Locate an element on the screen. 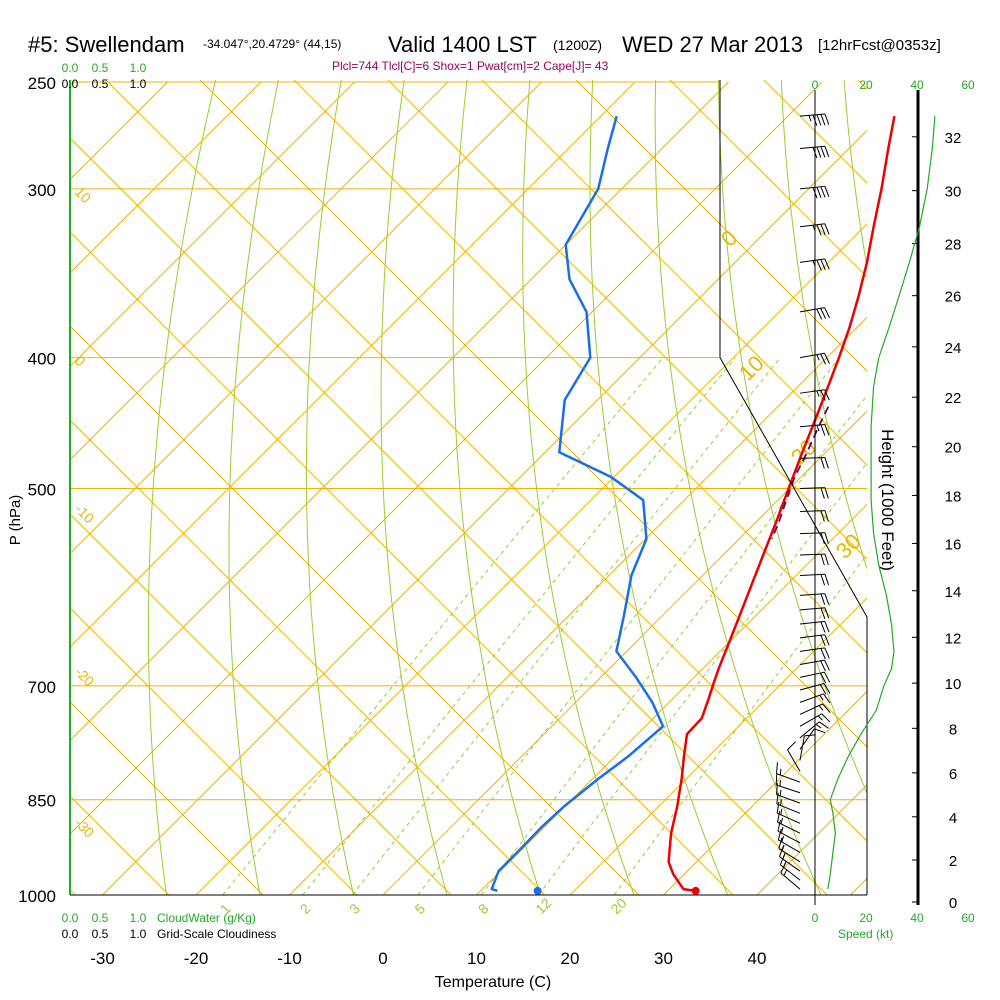 The height and width of the screenshot is (1000, 1000). cloudiness-tick-bottom: 0.0 is located at coordinates (70, 934).